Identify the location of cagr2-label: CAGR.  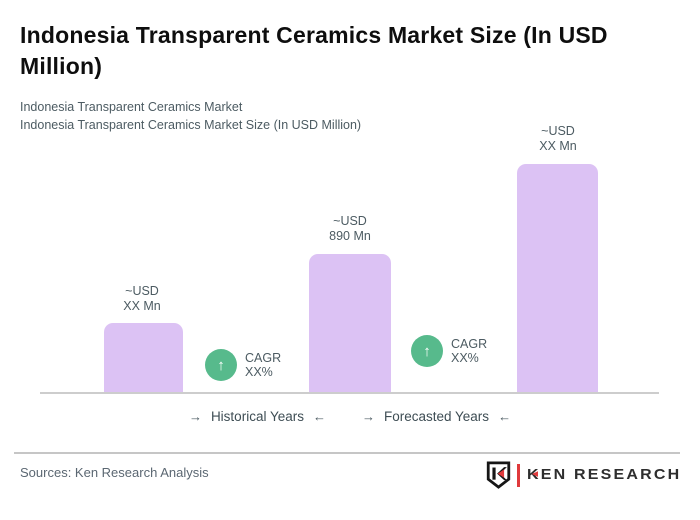
(469, 344).